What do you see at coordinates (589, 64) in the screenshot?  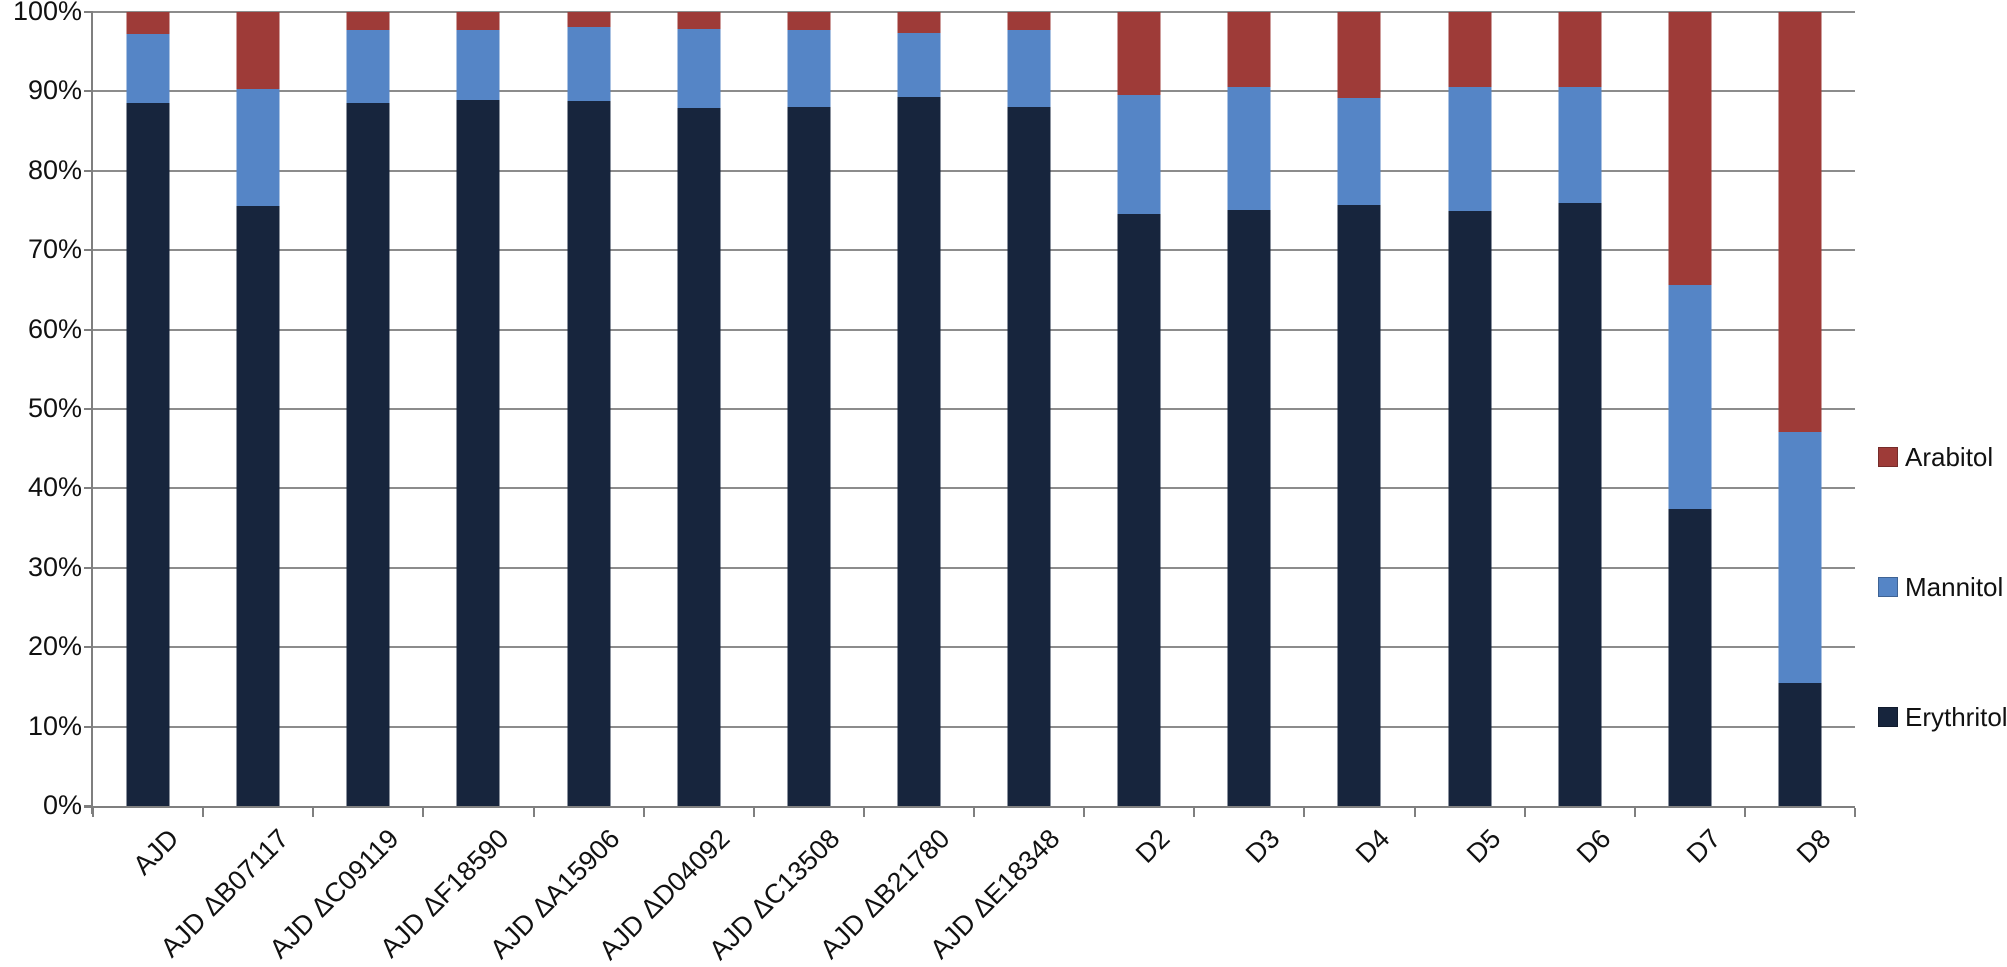 I see `bar-segment-mannitol-AJD ΔA15906` at bounding box center [589, 64].